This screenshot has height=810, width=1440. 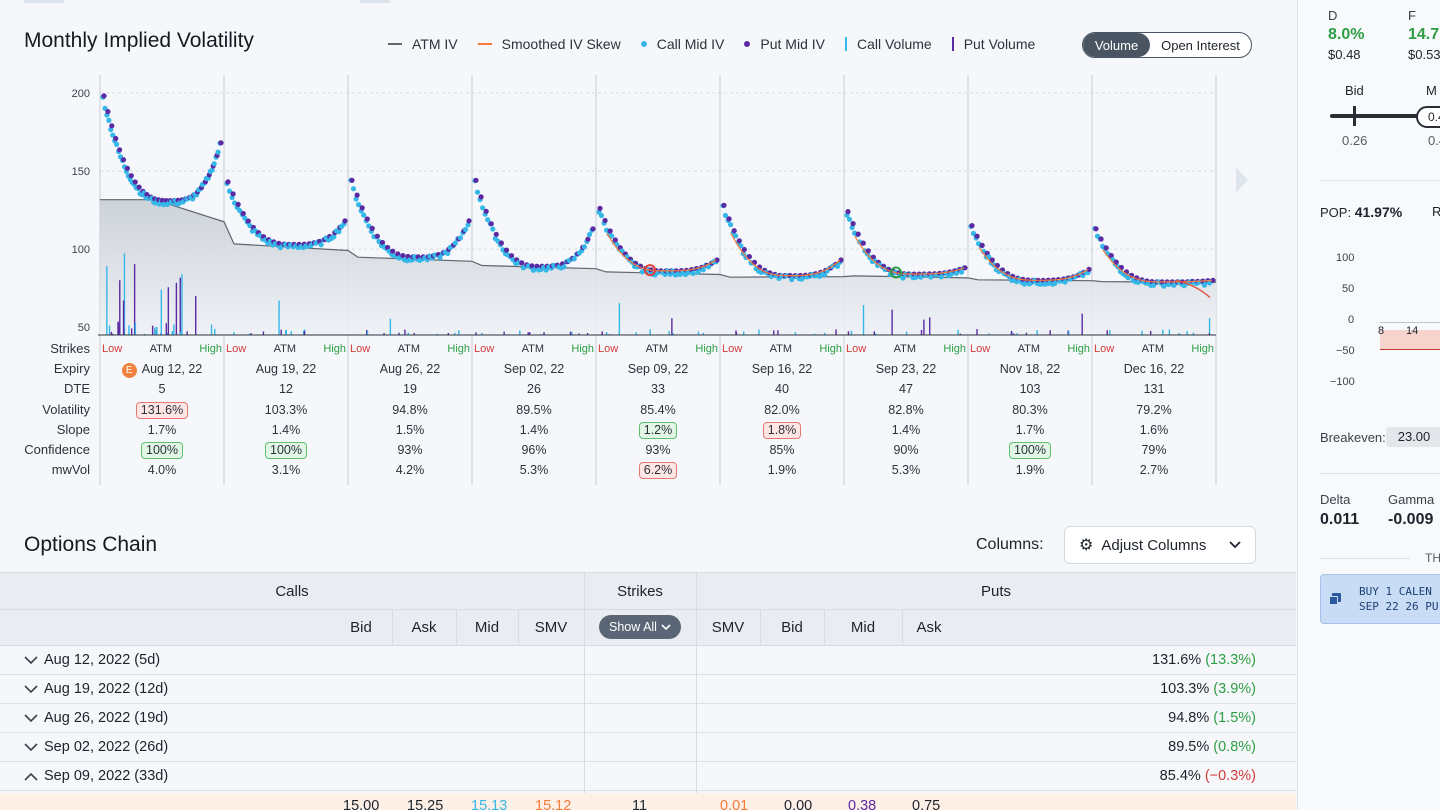 What do you see at coordinates (906, 409) in the screenshot?
I see `expiry-column: Low ATM High Sep 23, 22 47 82.8% 1.4% 90% 5.3%` at bounding box center [906, 409].